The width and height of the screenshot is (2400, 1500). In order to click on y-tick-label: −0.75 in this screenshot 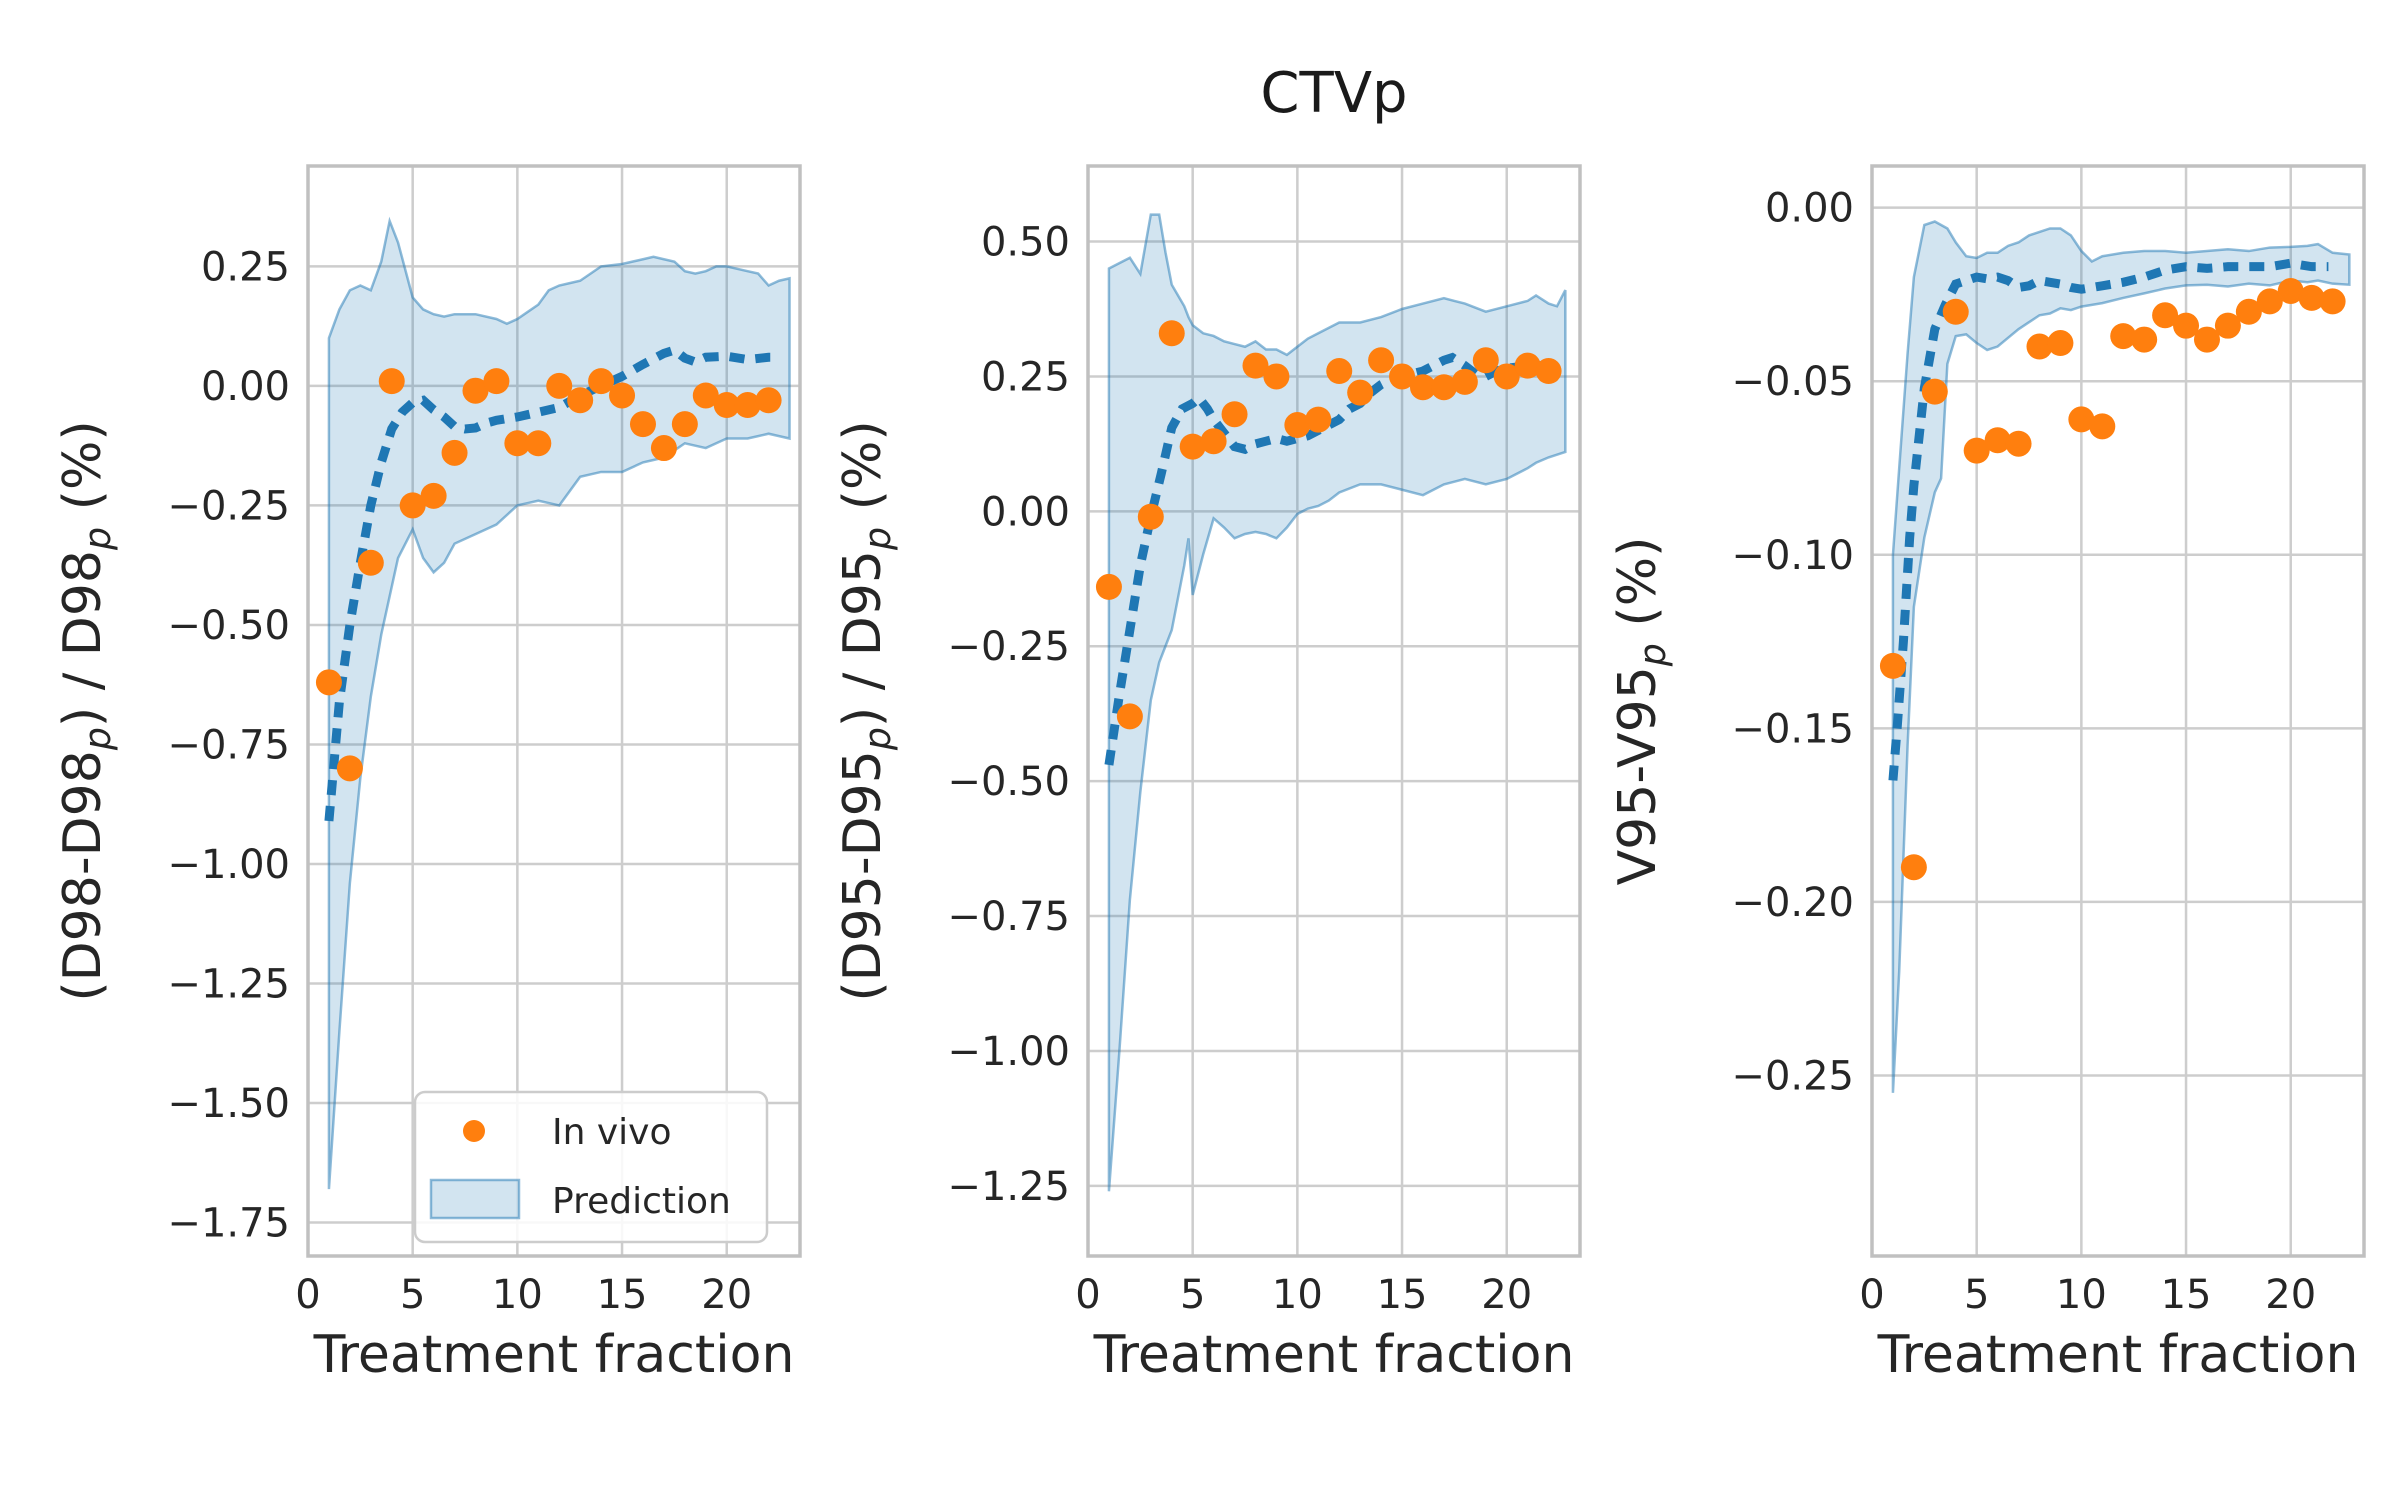, I will do `click(228, 745)`.